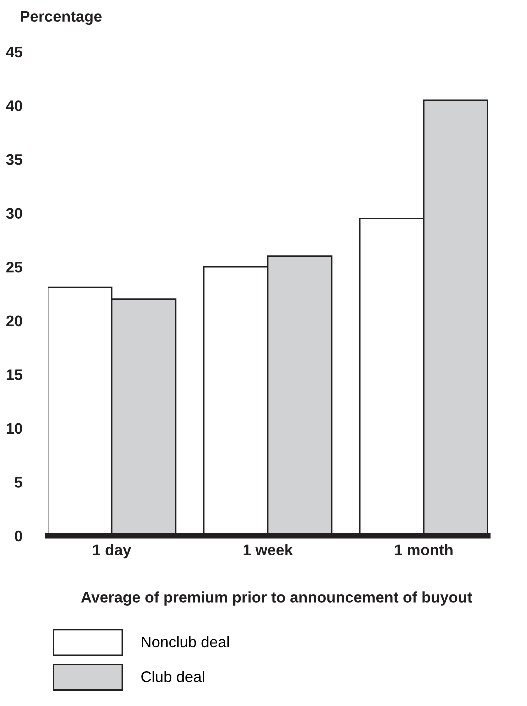  Describe the element at coordinates (112, 551) in the screenshot. I see `x-tick-label: 1 day` at that location.